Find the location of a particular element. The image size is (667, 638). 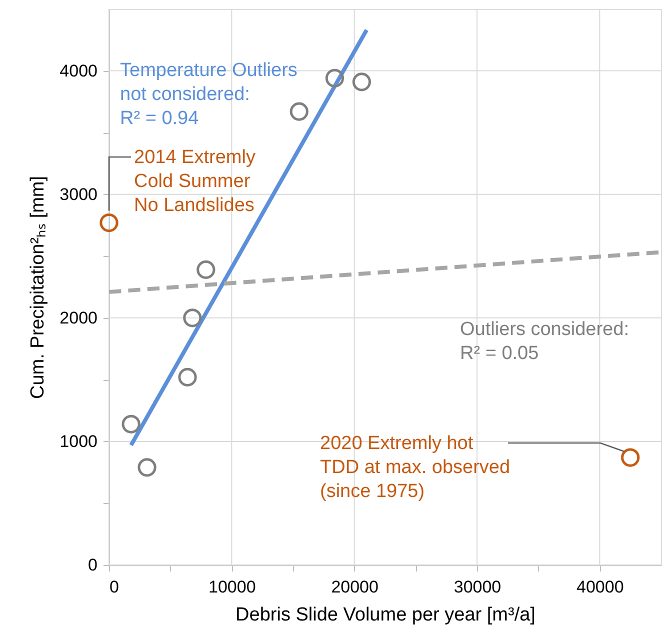

x-tick-label: 40000 is located at coordinates (600, 587).